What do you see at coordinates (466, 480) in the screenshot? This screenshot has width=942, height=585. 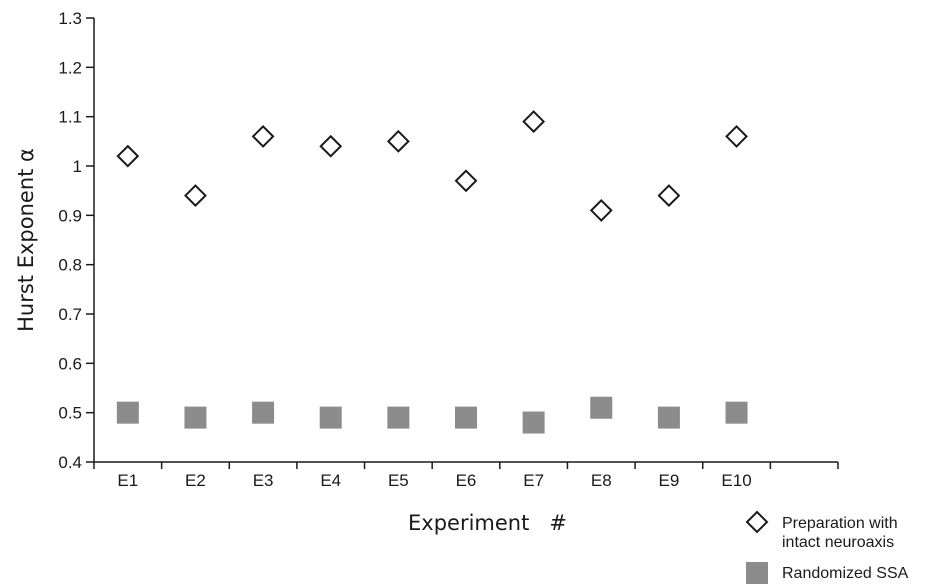 I see `x-tick-label: E6` at bounding box center [466, 480].